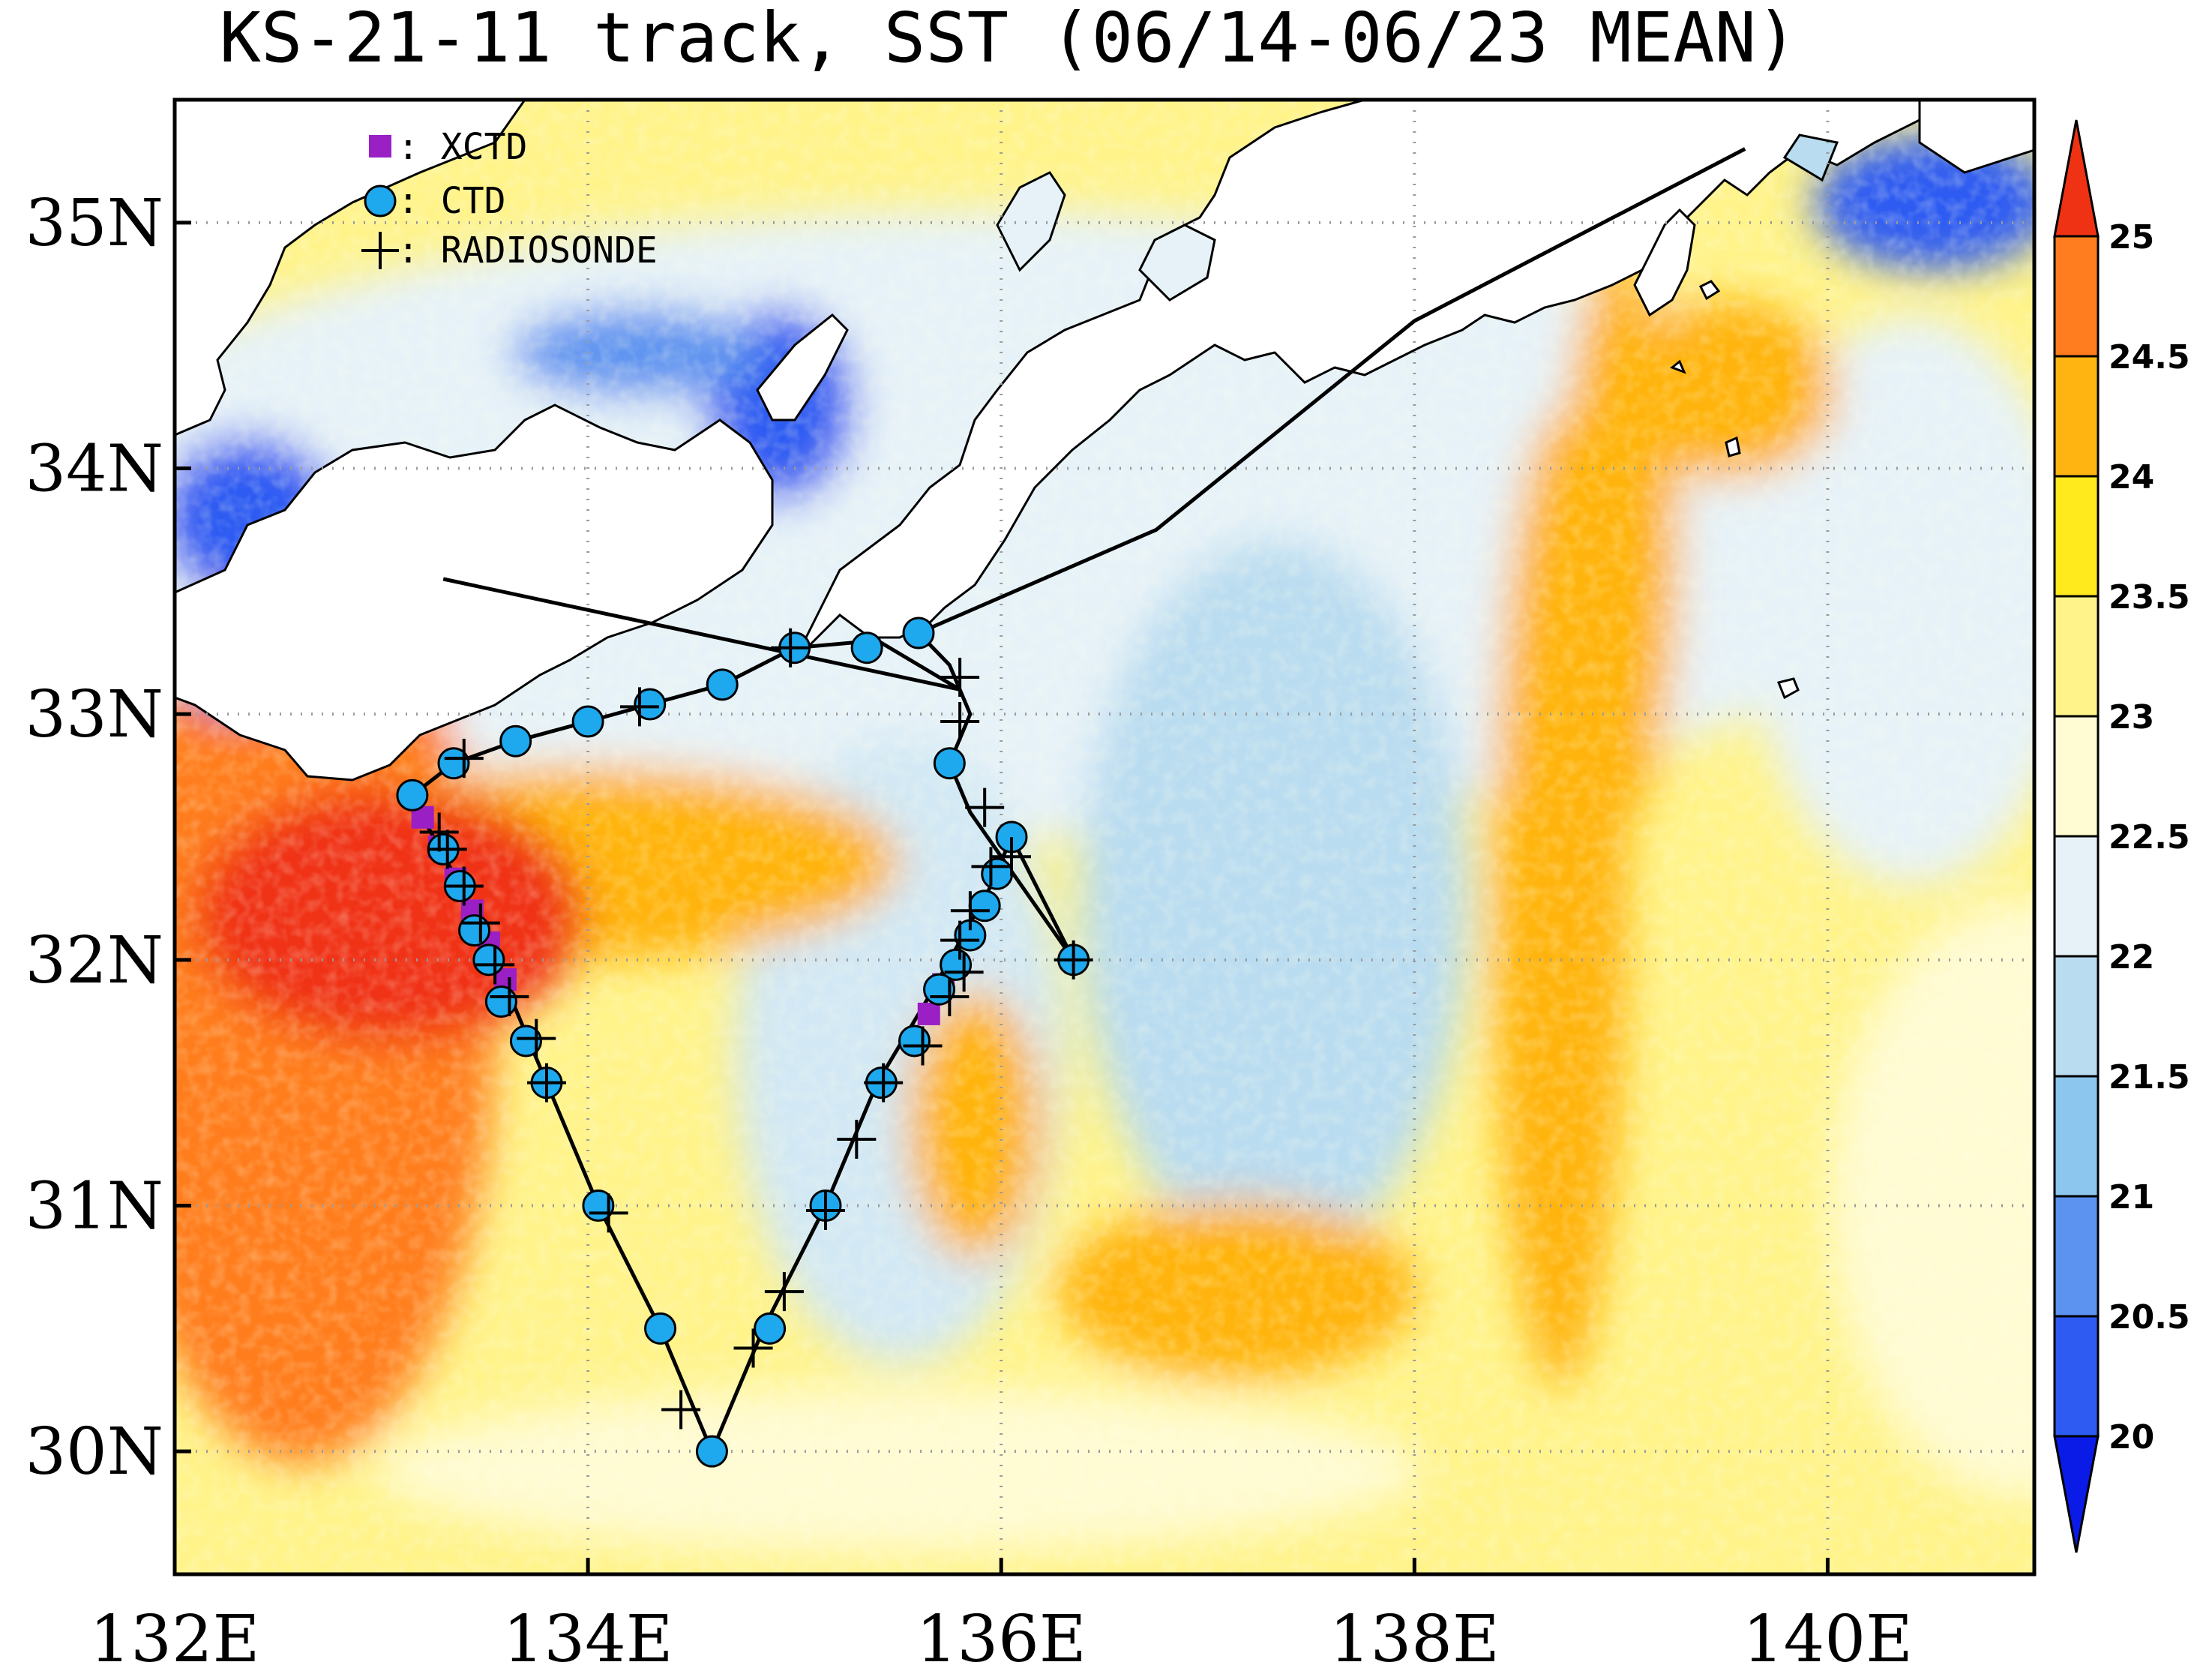 The image size is (2212, 1668). Describe the element at coordinates (350, 268) in the screenshot. I see `shikoku-kyushu-land` at that location.